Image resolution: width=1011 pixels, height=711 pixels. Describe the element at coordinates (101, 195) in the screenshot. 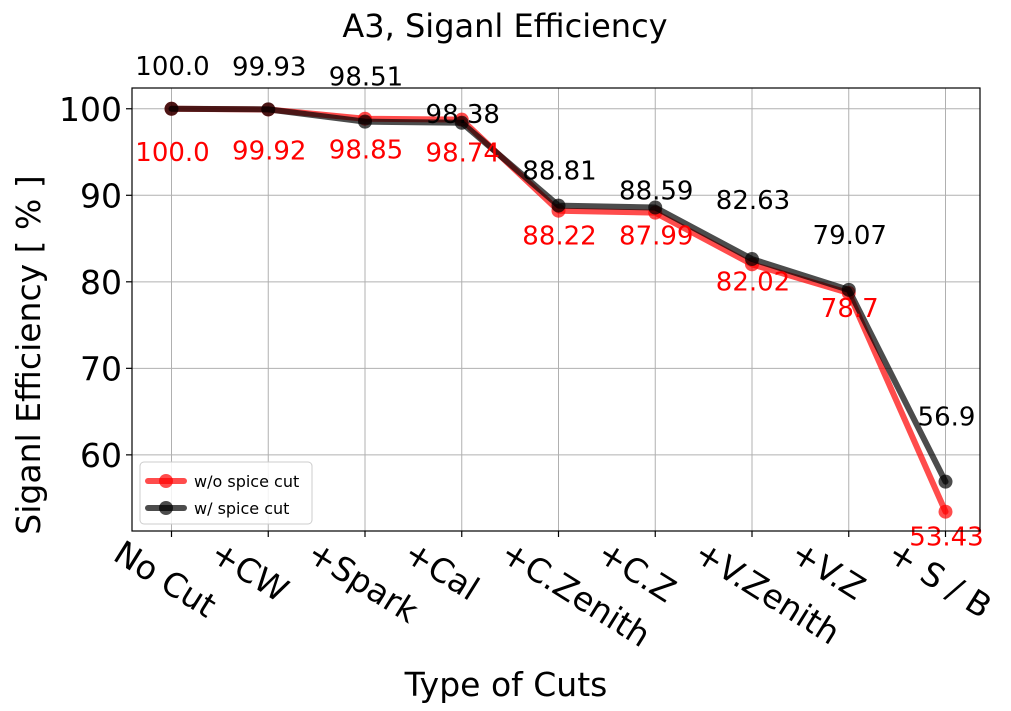

I see `y-tick-label: 90` at that location.